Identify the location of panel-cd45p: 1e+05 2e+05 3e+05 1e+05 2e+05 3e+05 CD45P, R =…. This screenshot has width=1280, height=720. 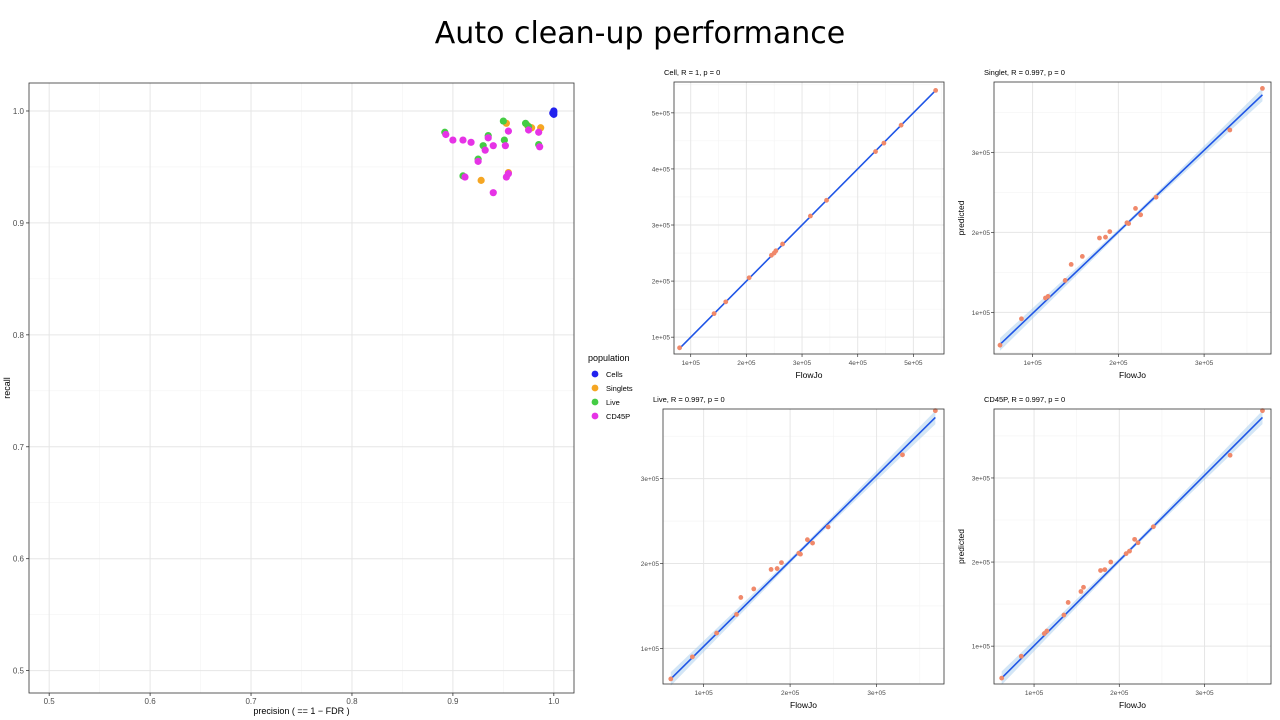
(1114, 552).